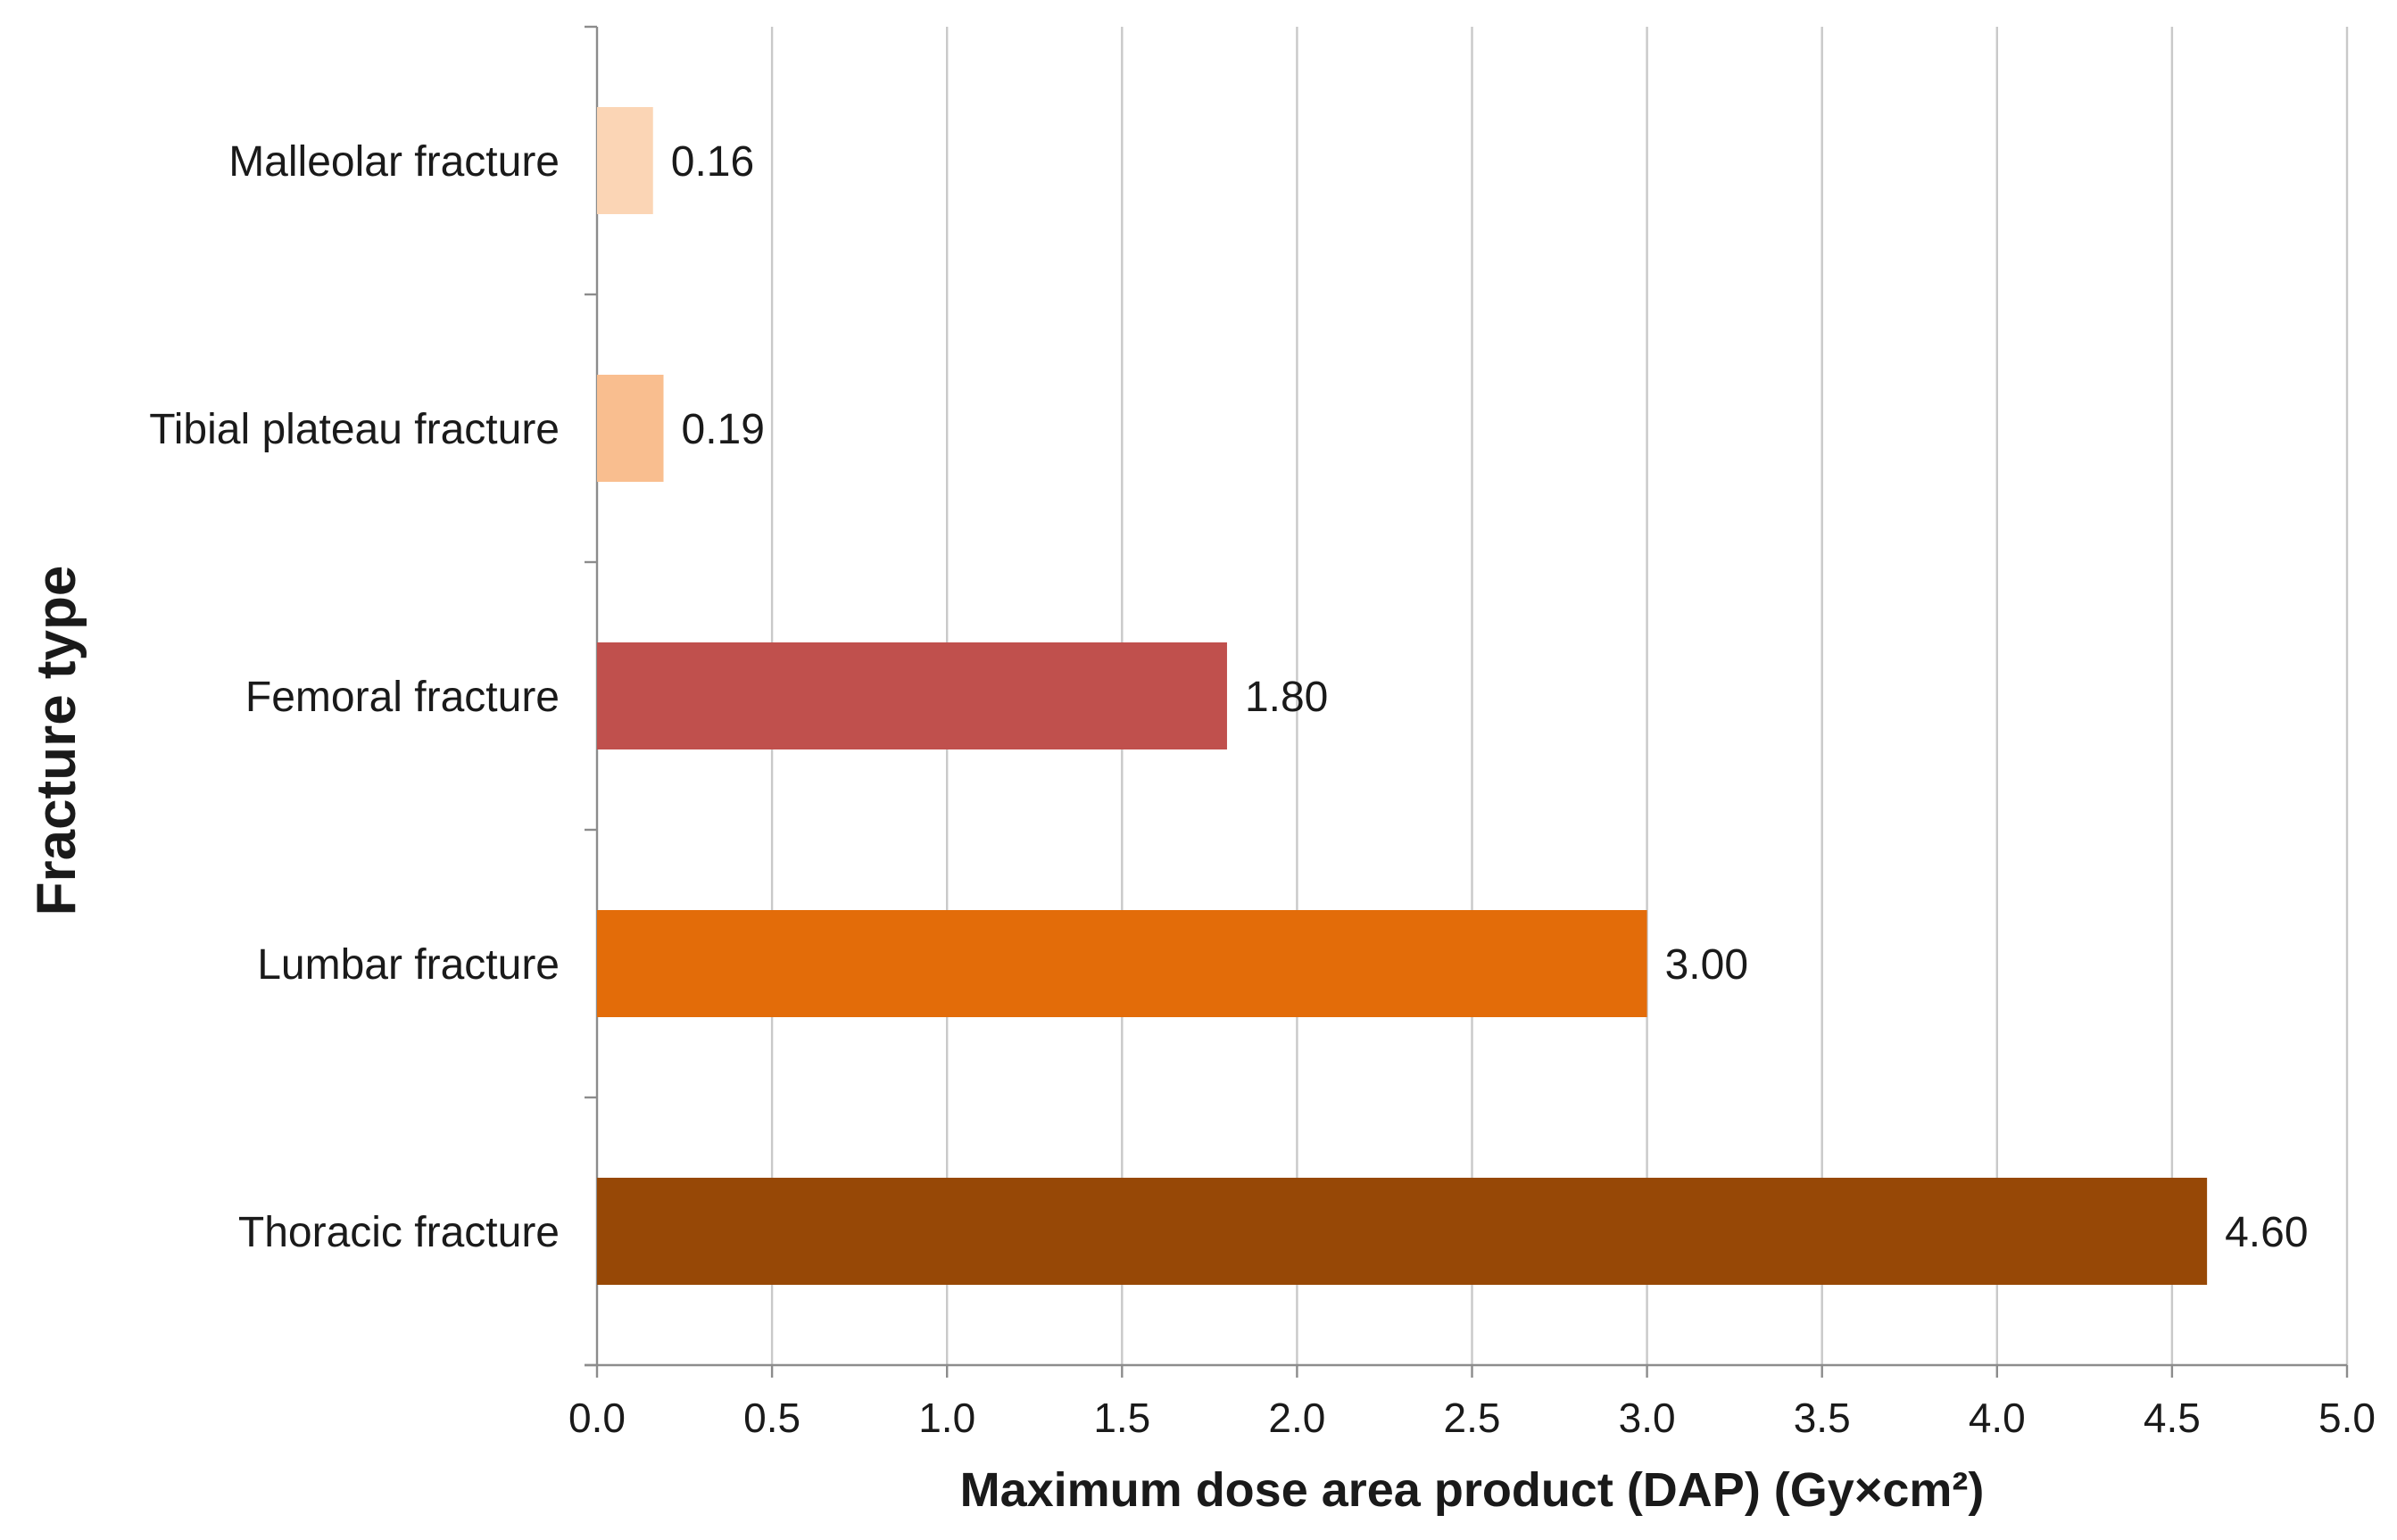 This screenshot has height=1540, width=2397. What do you see at coordinates (771, 1418) in the screenshot?
I see `x-tick-label: 0.5` at bounding box center [771, 1418].